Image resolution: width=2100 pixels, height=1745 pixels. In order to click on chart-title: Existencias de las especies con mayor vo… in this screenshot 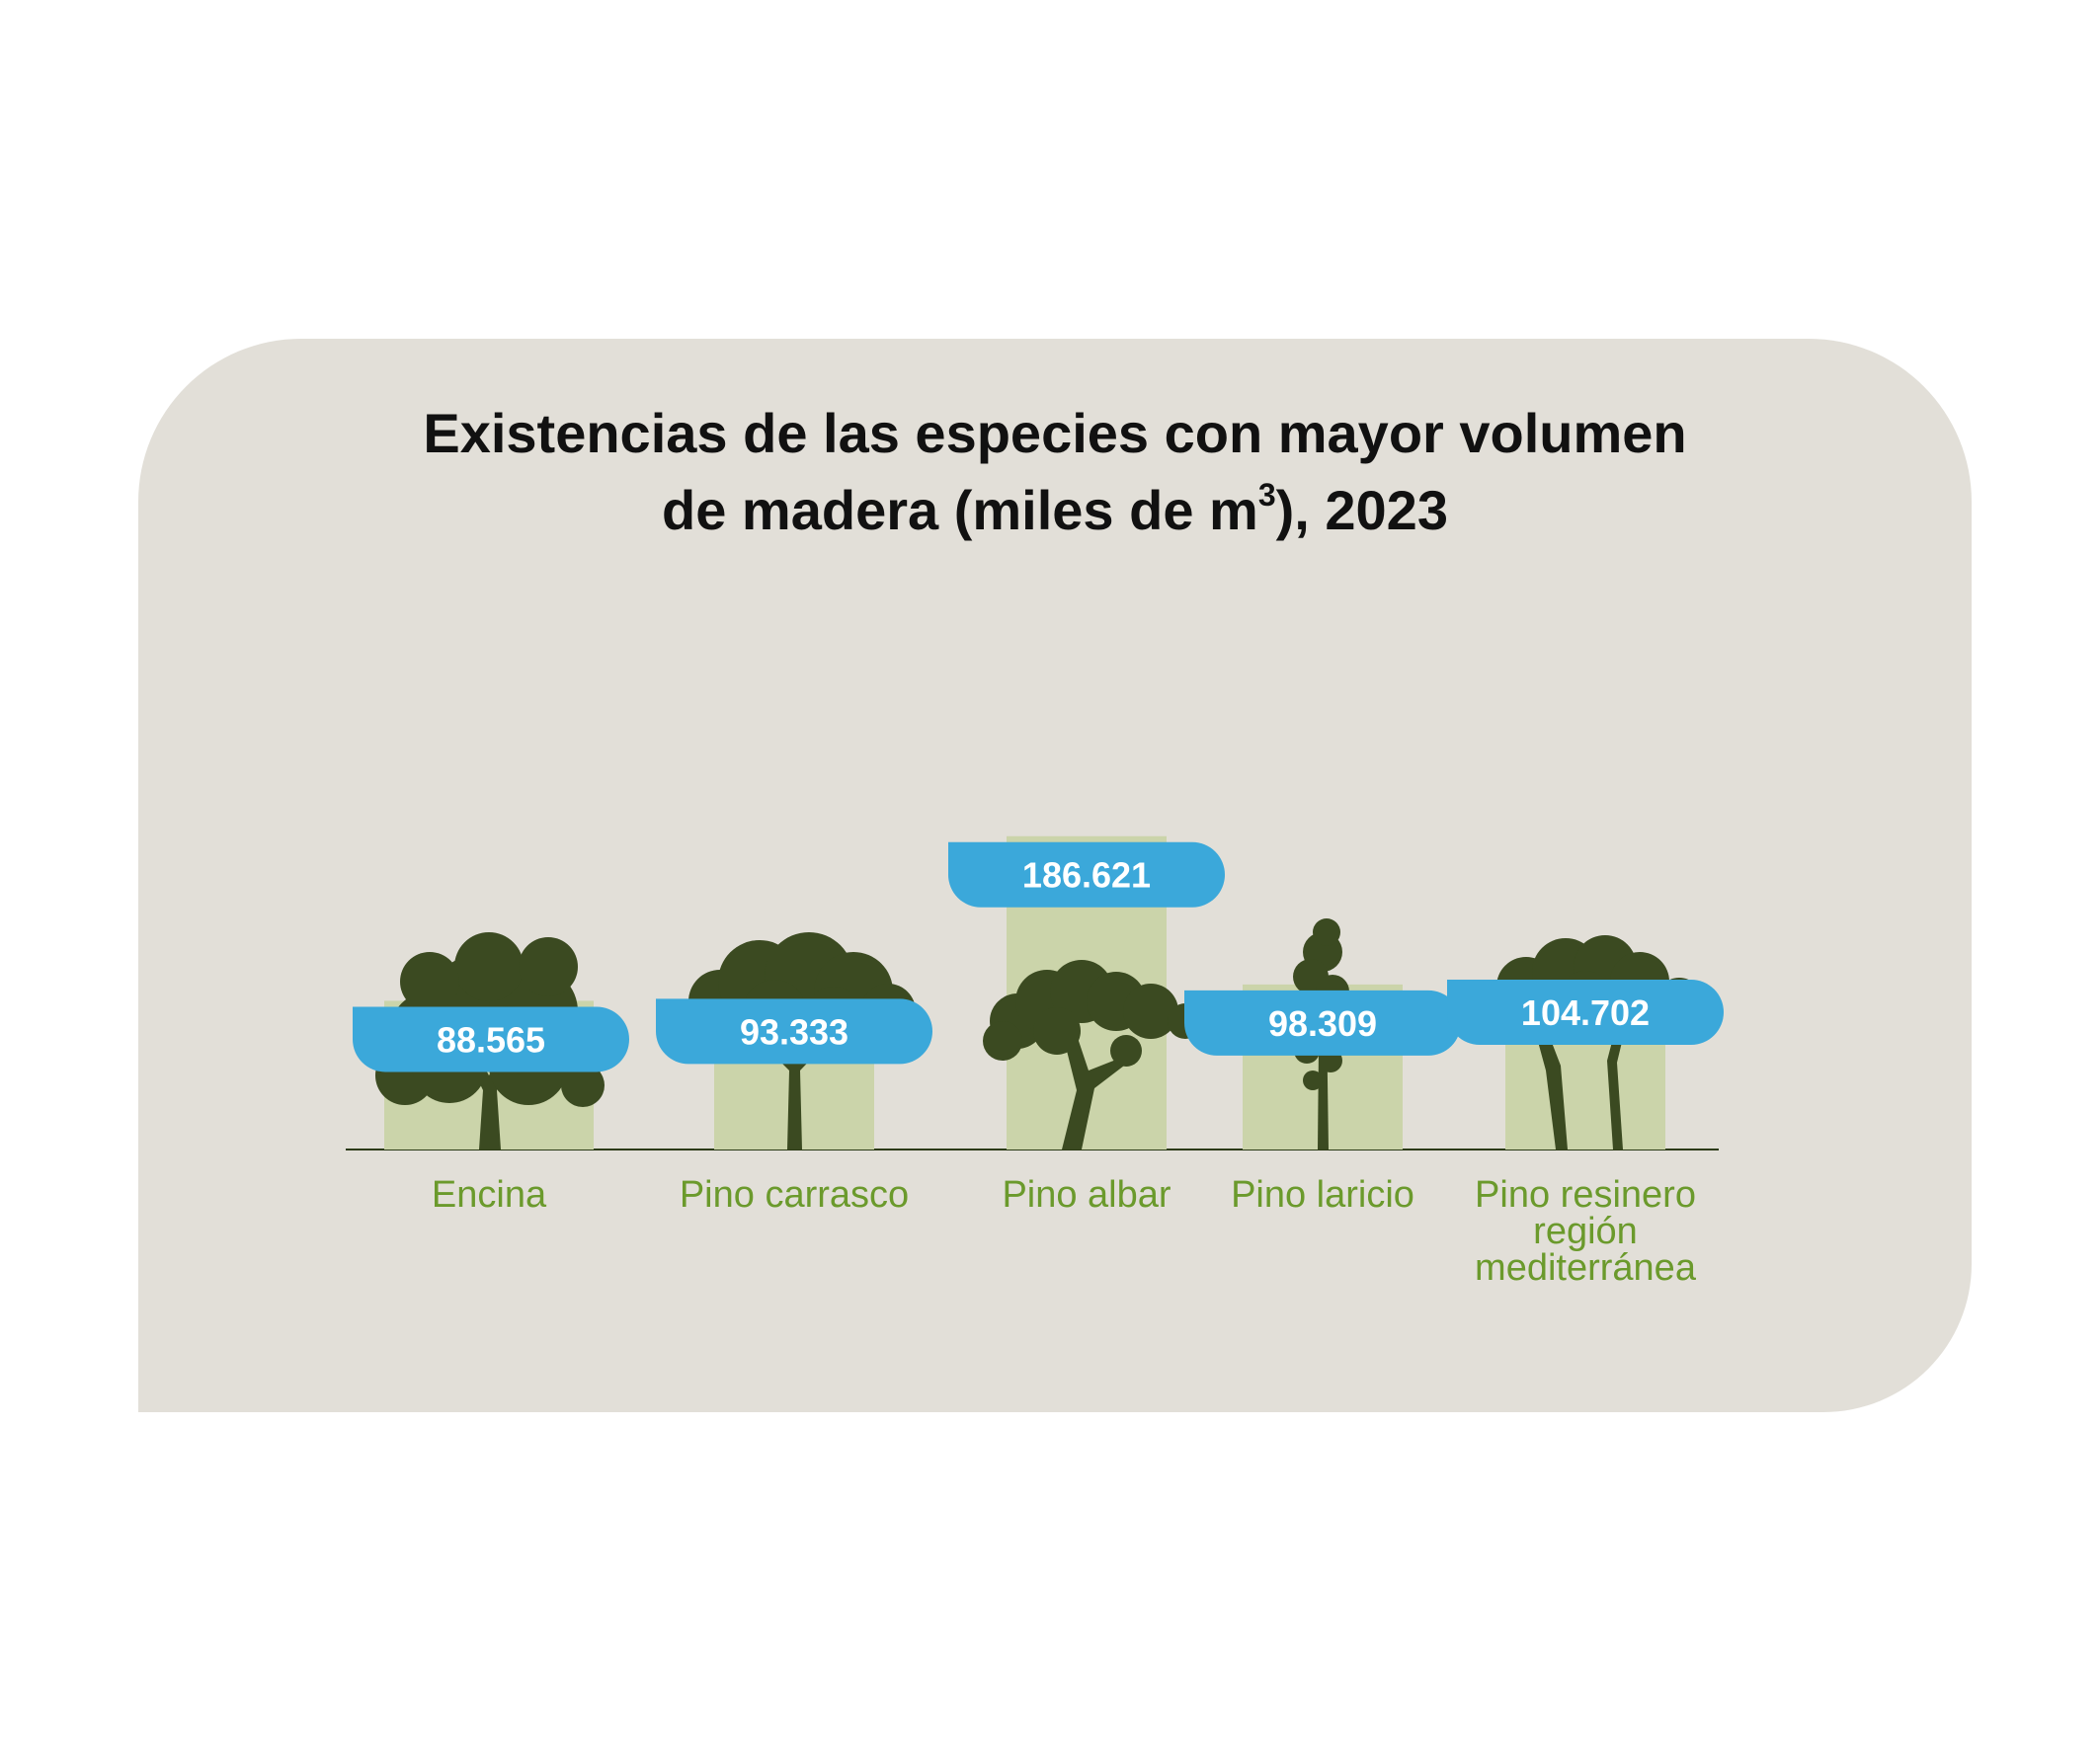, I will do `click(1055, 472)`.